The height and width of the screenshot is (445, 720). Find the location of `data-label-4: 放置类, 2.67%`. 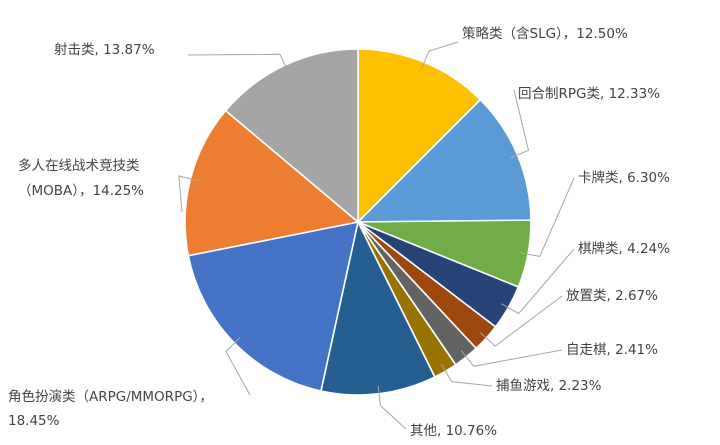

data-label-4: 放置类, 2.67% is located at coordinates (612, 296).